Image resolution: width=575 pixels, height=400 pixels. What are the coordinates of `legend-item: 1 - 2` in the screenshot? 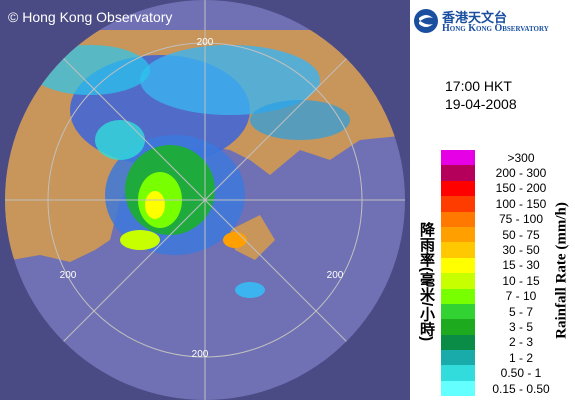 It's located at (504, 358).